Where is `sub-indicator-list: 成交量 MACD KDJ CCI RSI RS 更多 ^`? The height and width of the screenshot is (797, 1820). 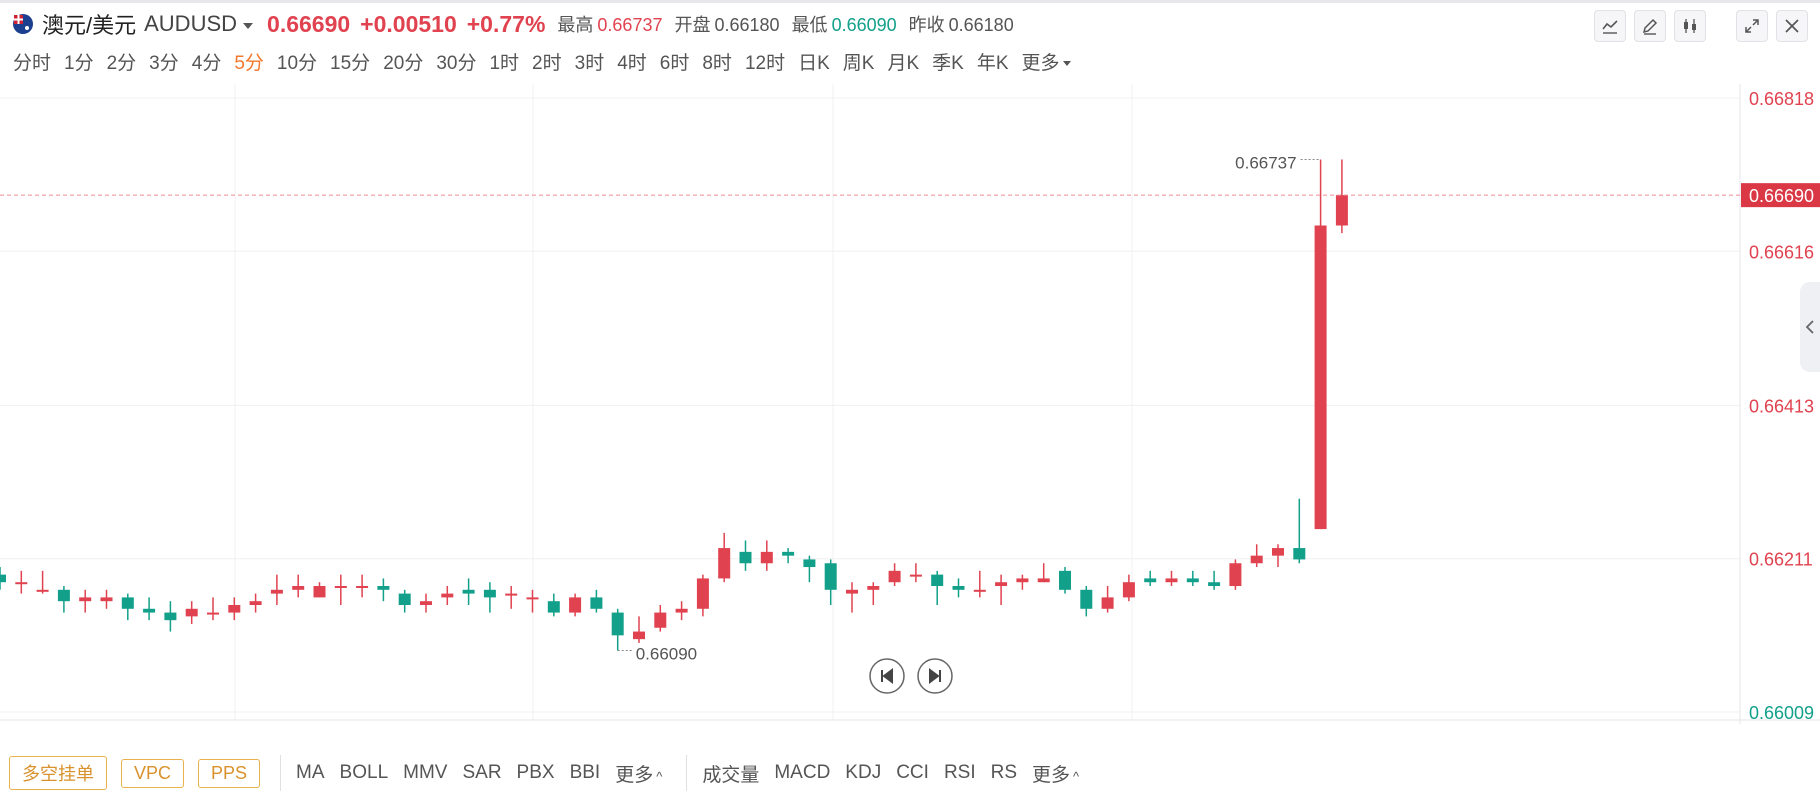
sub-indicator-list: 成交量 MACD KDJ CCI RSI RS 更多 ^ is located at coordinates (883, 773).